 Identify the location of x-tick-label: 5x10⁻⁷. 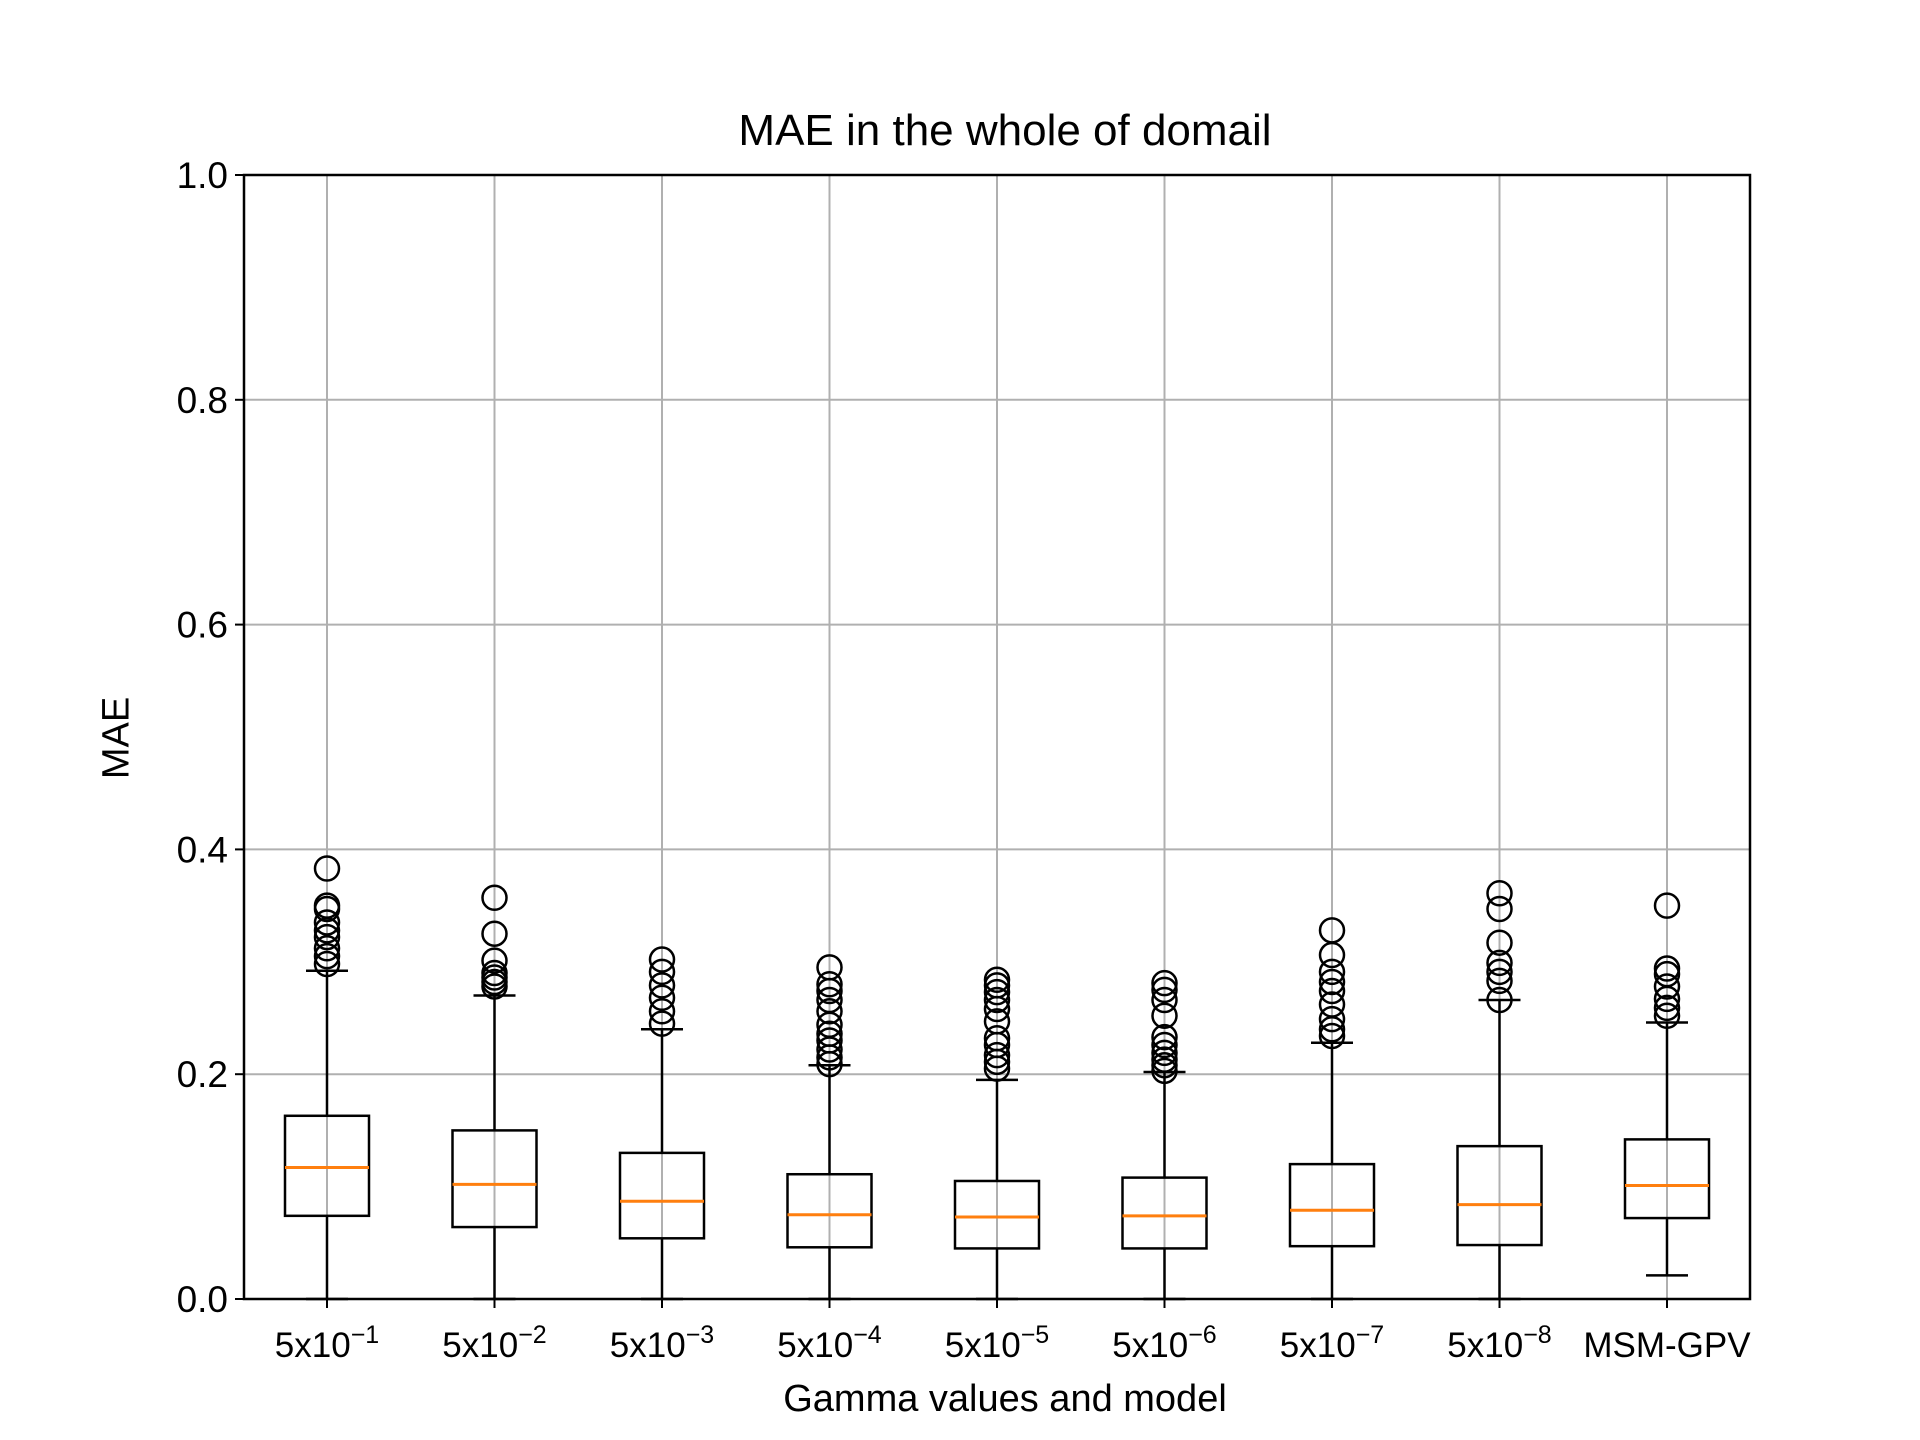
(1332, 1343).